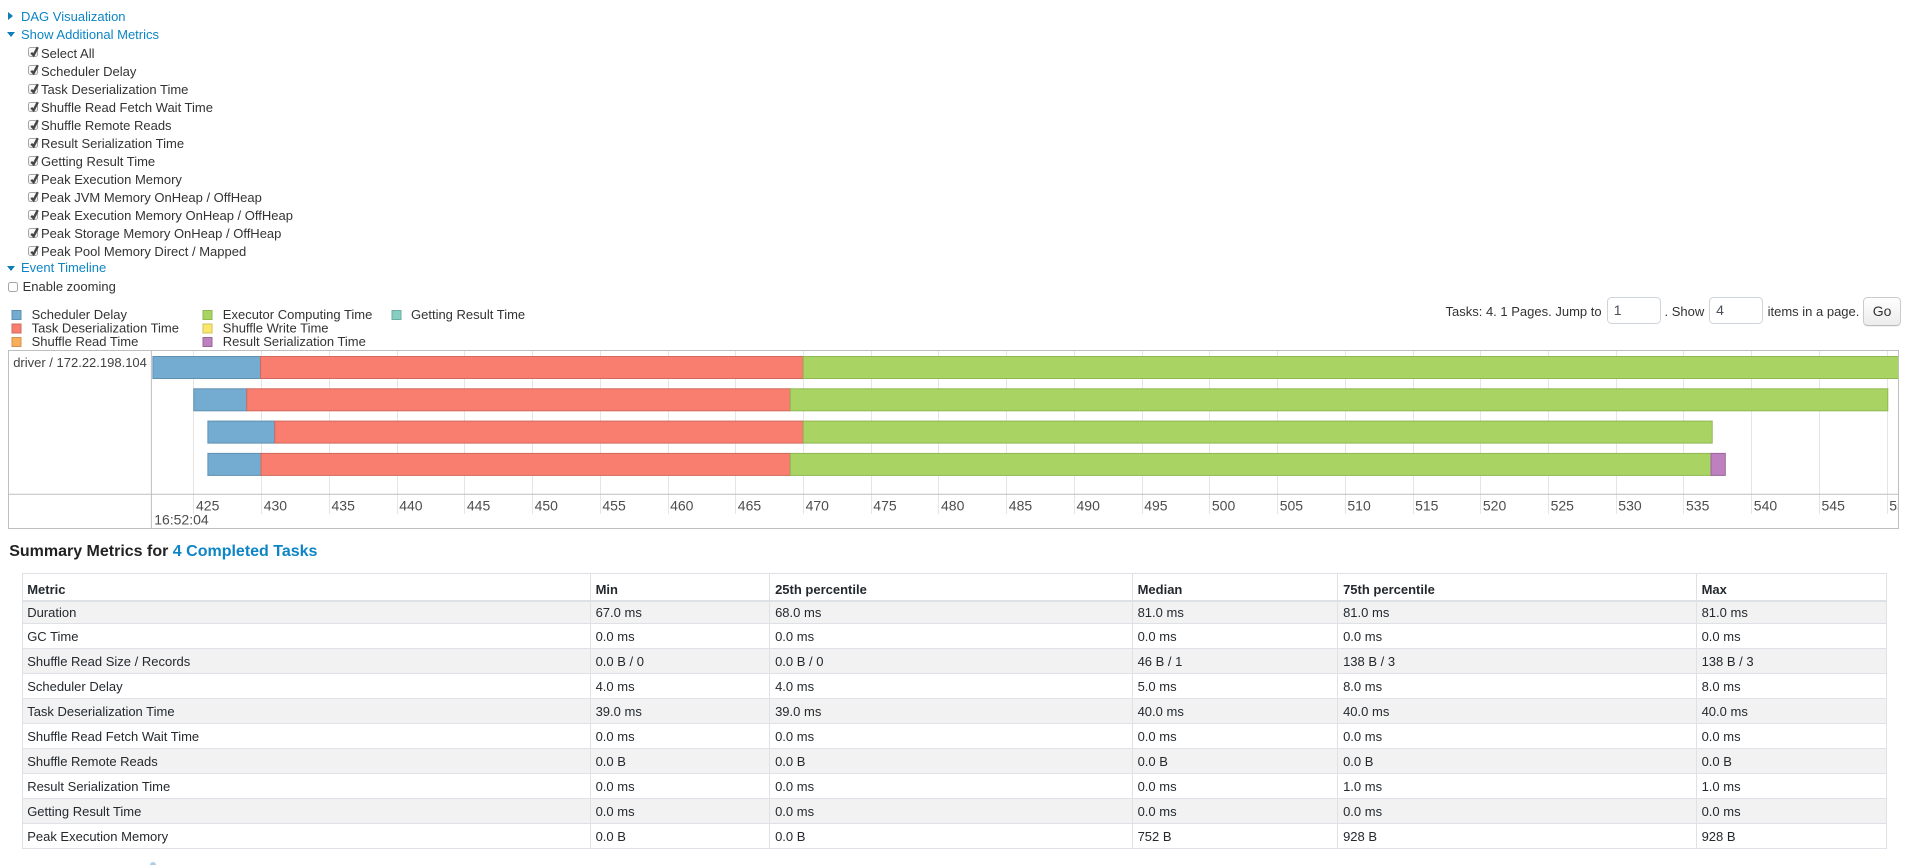 Image resolution: width=1907 pixels, height=865 pixels. I want to click on svg-text: 520, so click(1495, 506).